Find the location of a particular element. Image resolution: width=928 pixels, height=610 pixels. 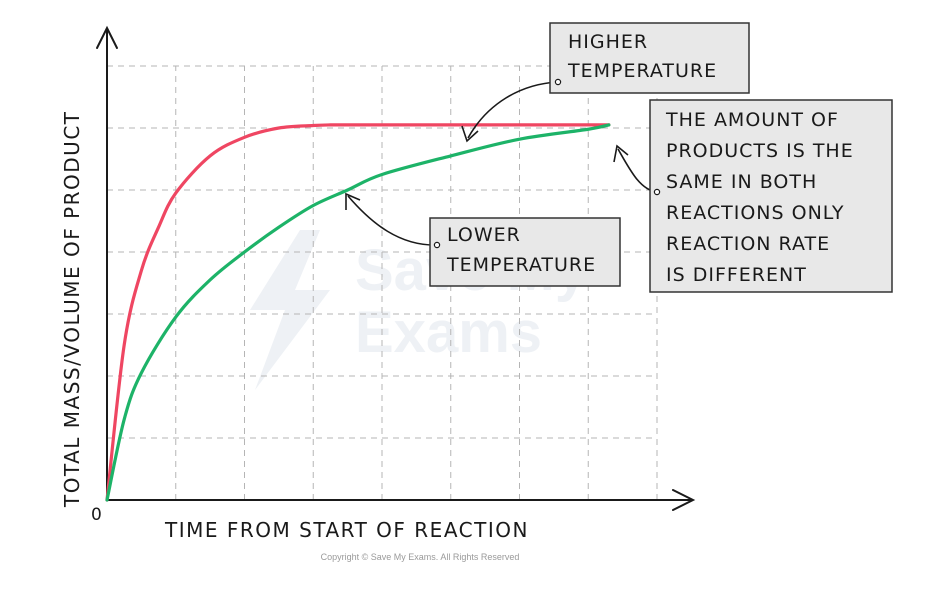

callout-lower-line-2: TEMPERATURE is located at coordinates (521, 265).